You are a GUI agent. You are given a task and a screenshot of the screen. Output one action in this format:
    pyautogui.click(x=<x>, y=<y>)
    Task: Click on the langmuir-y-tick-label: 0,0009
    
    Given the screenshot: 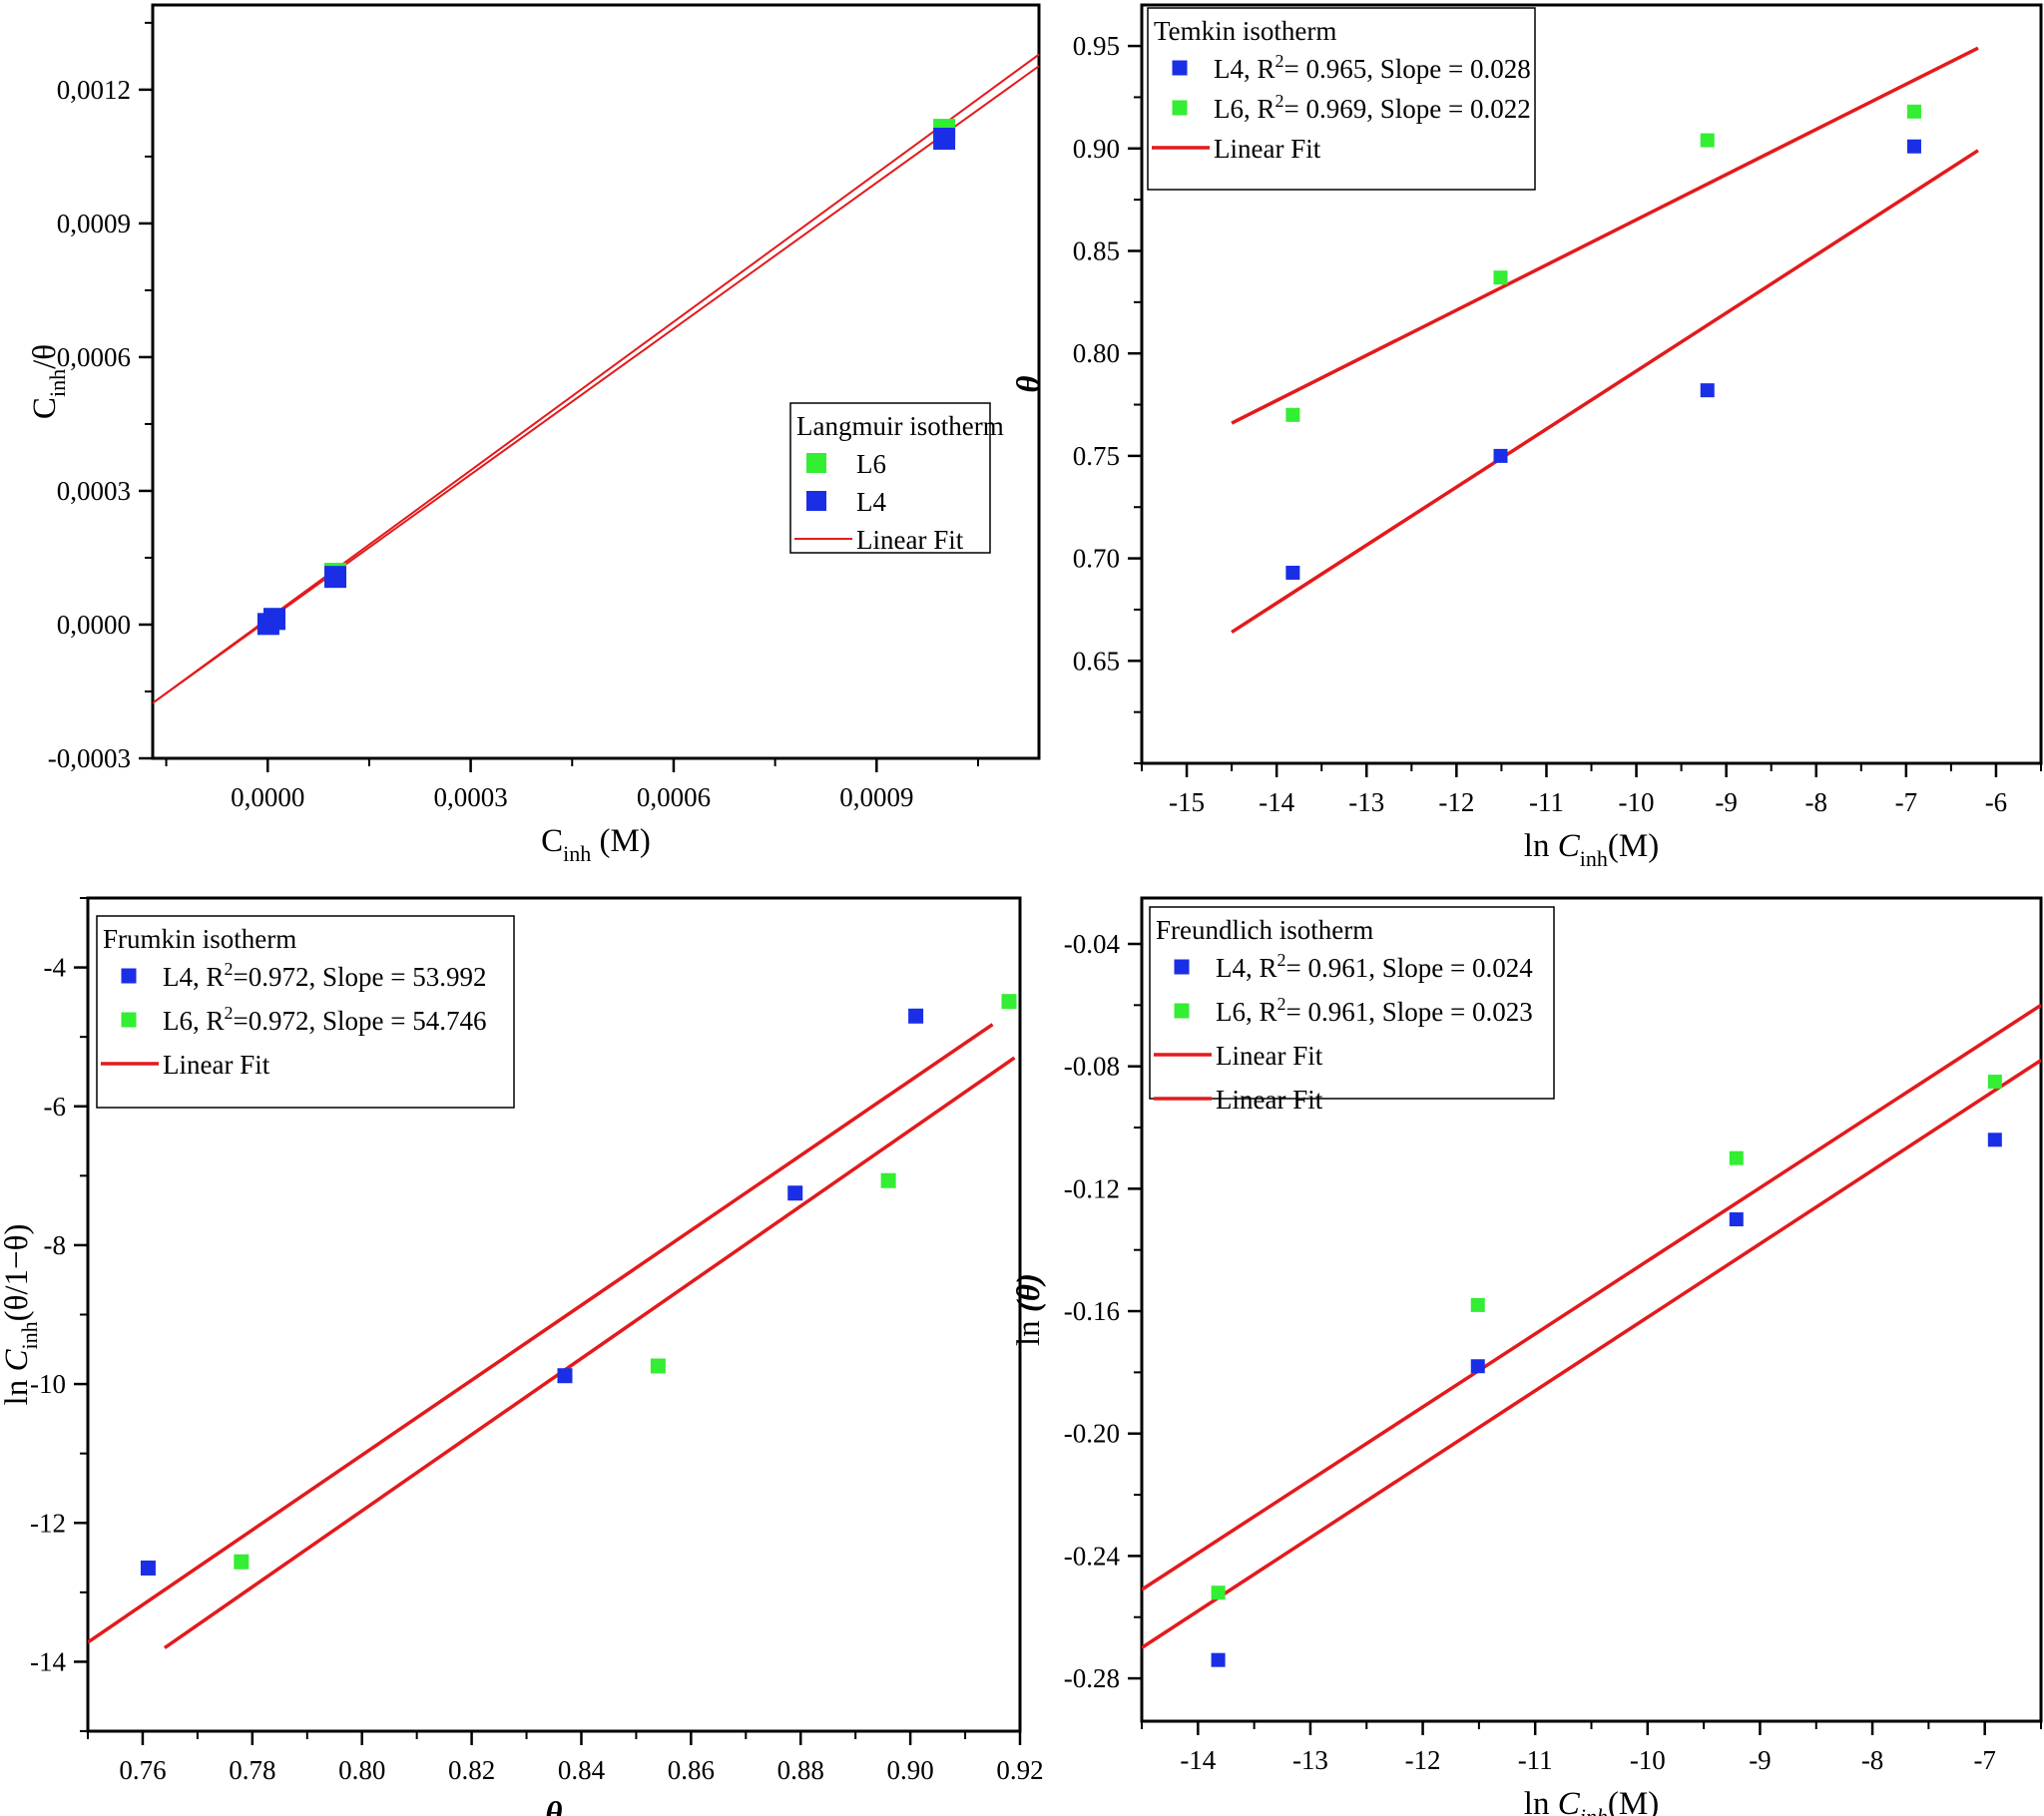 What is the action you would take?
    pyautogui.click(x=94, y=223)
    